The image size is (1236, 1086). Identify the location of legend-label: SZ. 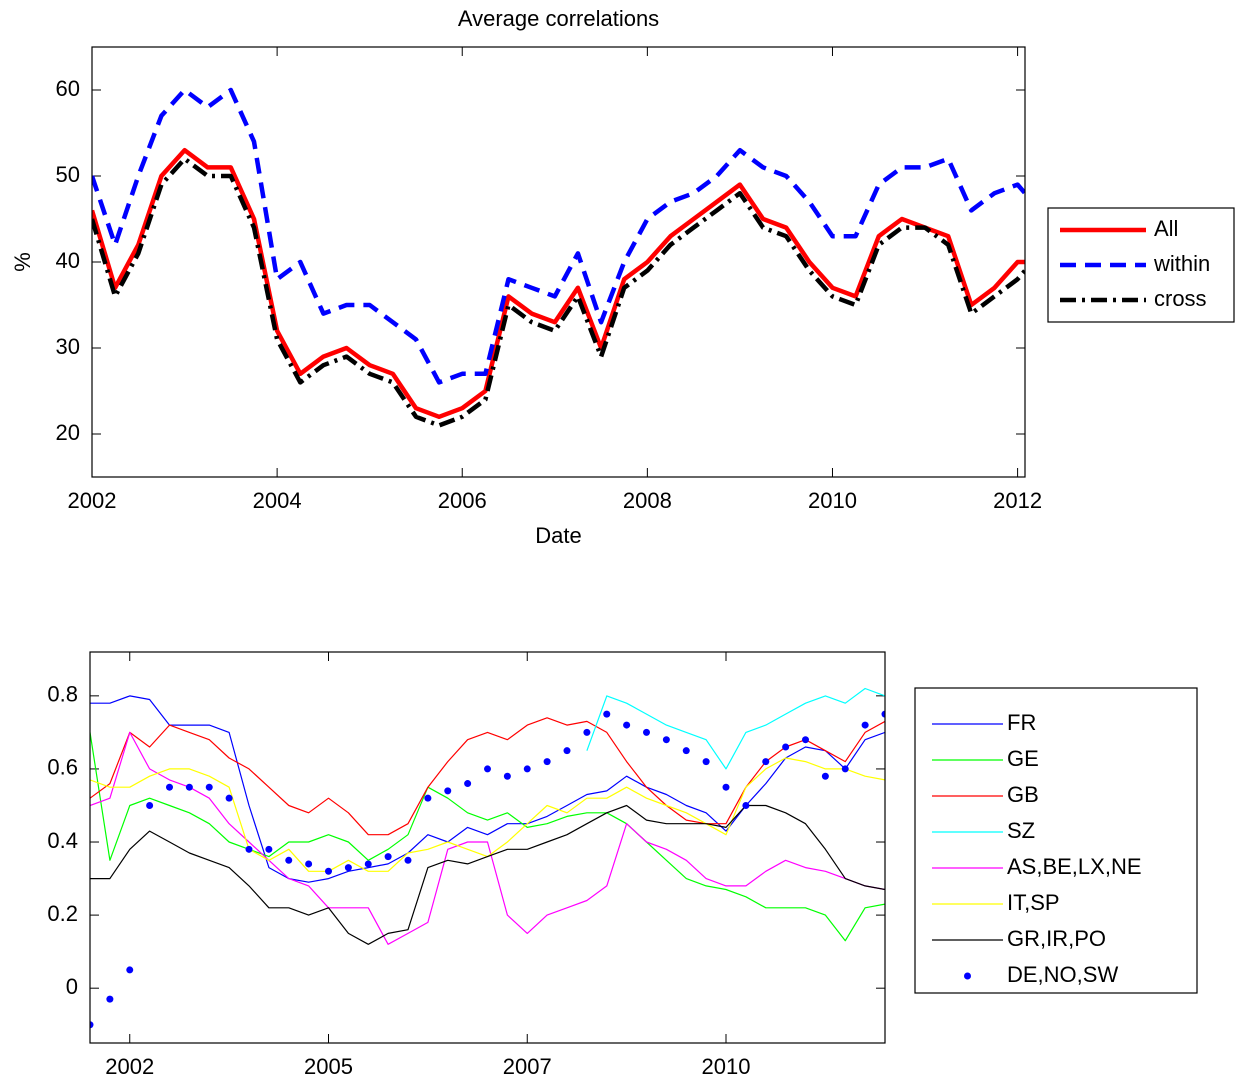
(1021, 830).